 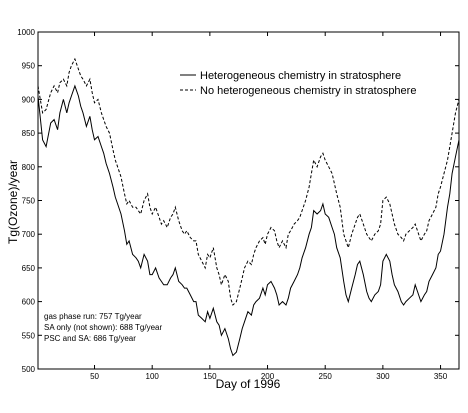 I want to click on y-tick-label-1000: 1000, so click(x=26, y=32).